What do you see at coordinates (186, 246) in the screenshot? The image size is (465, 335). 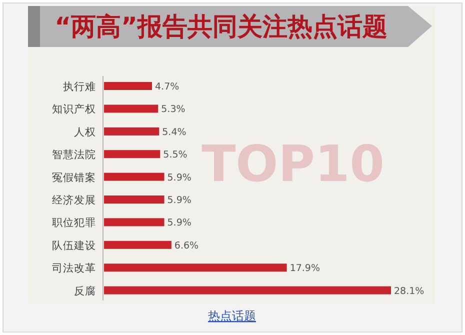 I see `data-label: 6.6%` at bounding box center [186, 246].